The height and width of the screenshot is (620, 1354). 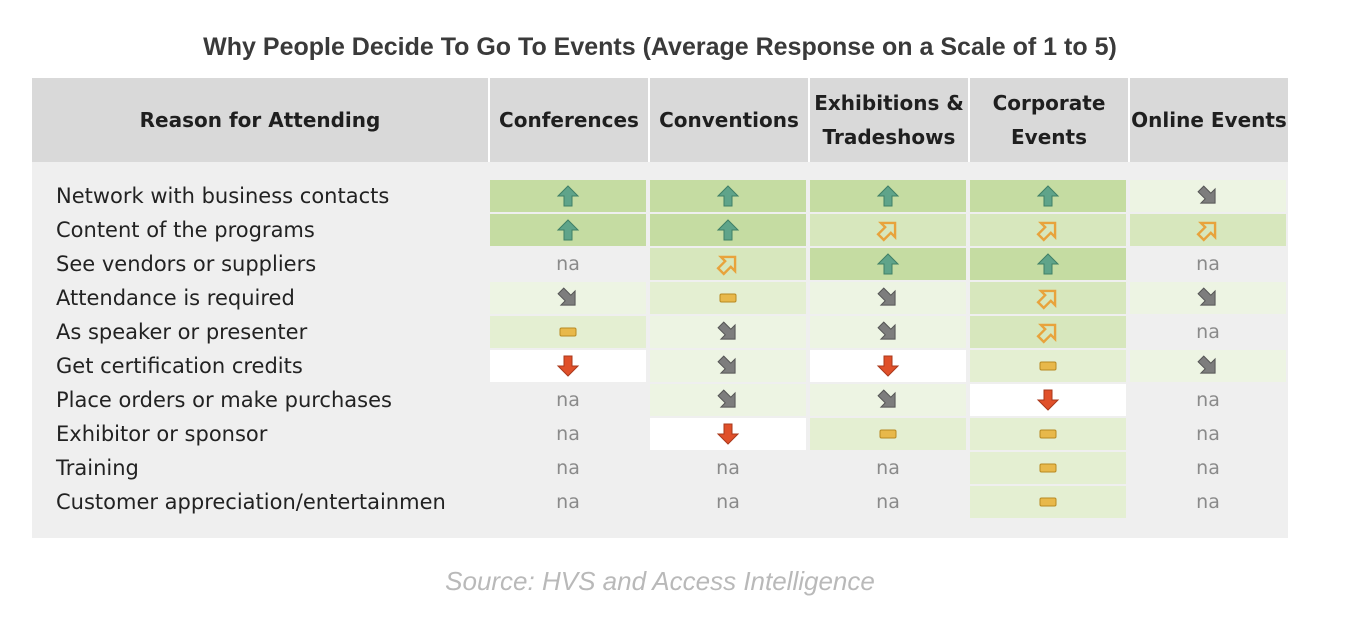 What do you see at coordinates (260, 502) in the screenshot?
I see `row-label: Customer appreciation/entertainmen` at bounding box center [260, 502].